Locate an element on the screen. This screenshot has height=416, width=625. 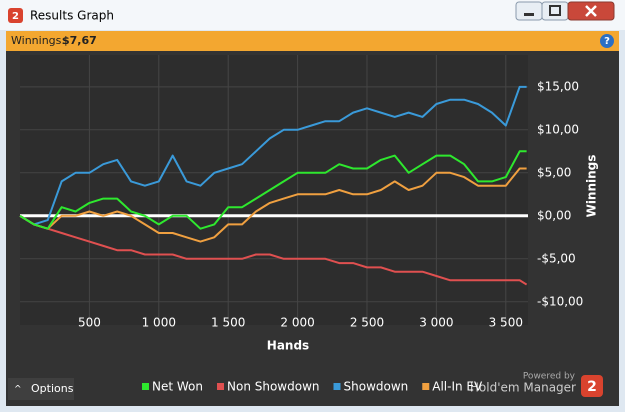
x-tick-label: 2 500 is located at coordinates (367, 323).